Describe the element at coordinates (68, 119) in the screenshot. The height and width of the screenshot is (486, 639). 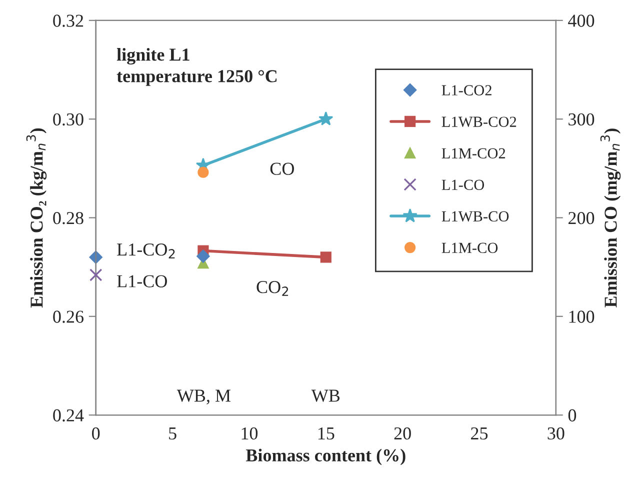
I see `y-tick-label: 0.30` at that location.